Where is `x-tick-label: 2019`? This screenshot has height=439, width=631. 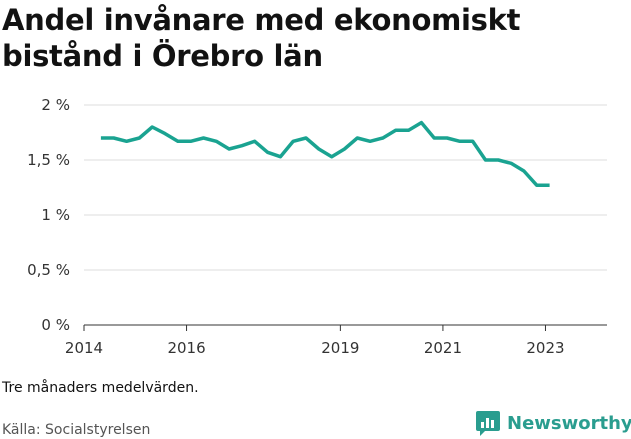
x-tick-label: 2019 is located at coordinates (340, 348).